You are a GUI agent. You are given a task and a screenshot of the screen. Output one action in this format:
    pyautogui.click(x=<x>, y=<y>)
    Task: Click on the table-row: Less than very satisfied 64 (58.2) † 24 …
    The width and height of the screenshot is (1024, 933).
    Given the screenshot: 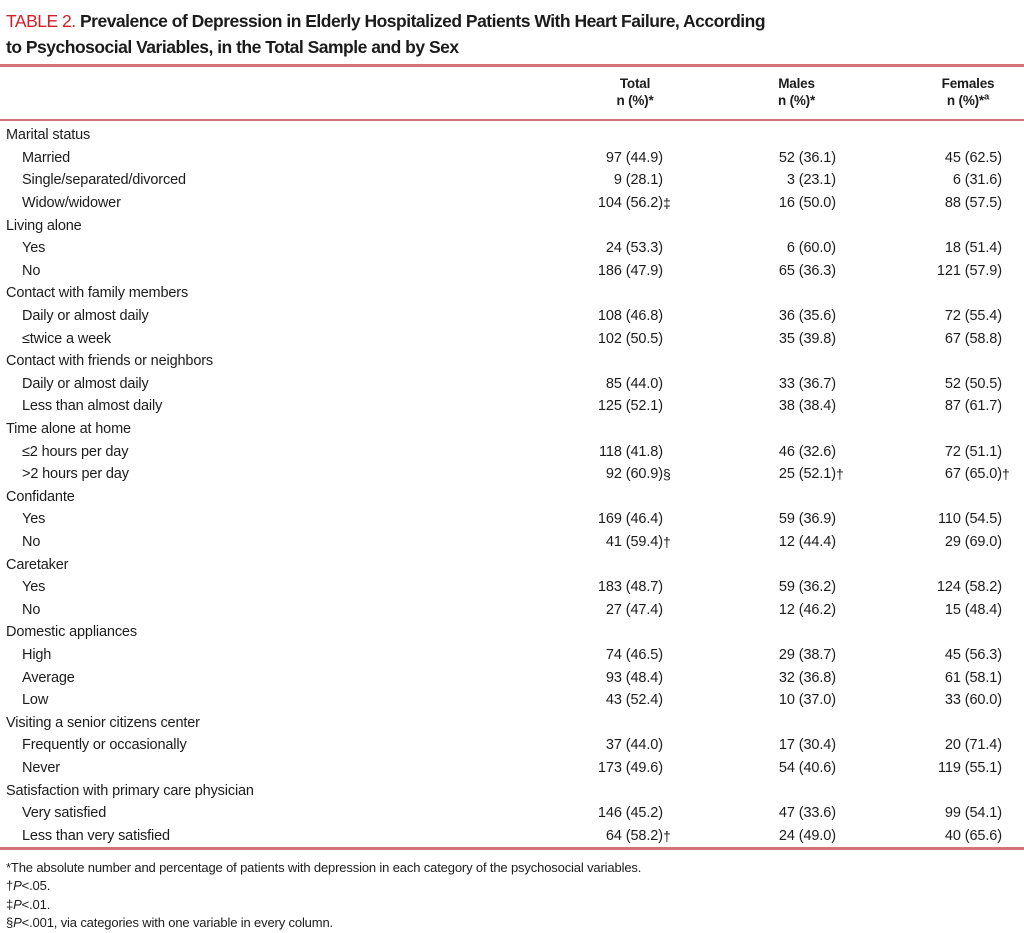 What is the action you would take?
    pyautogui.click(x=512, y=835)
    